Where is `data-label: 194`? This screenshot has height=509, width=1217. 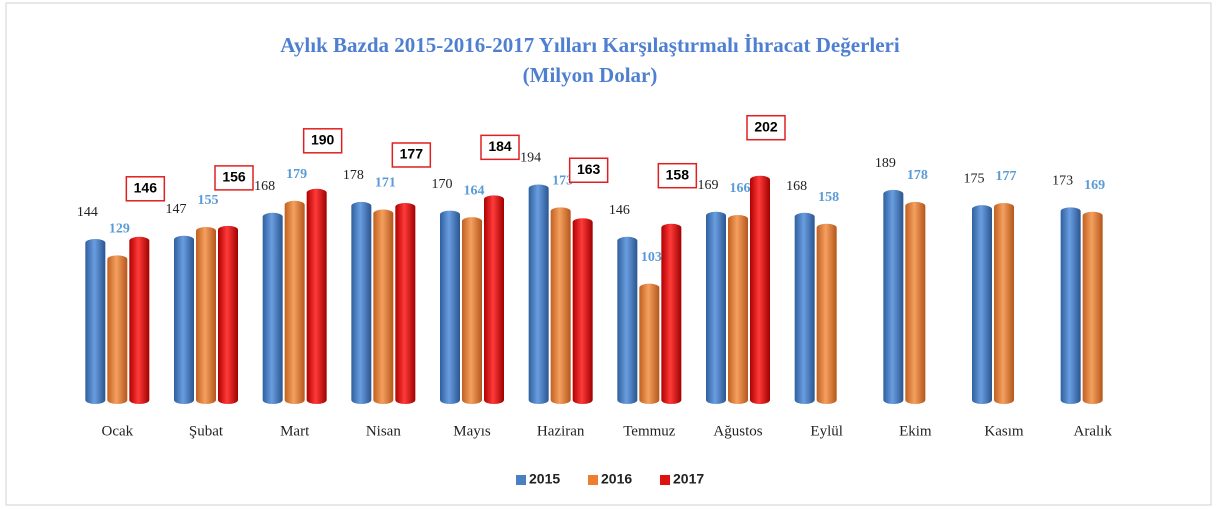 data-label: 194 is located at coordinates (530, 158).